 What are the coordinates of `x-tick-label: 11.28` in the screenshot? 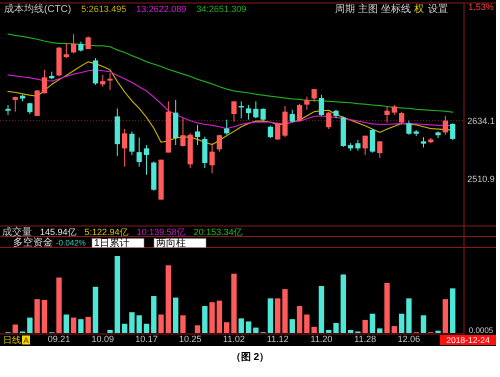 It's located at (365, 339).